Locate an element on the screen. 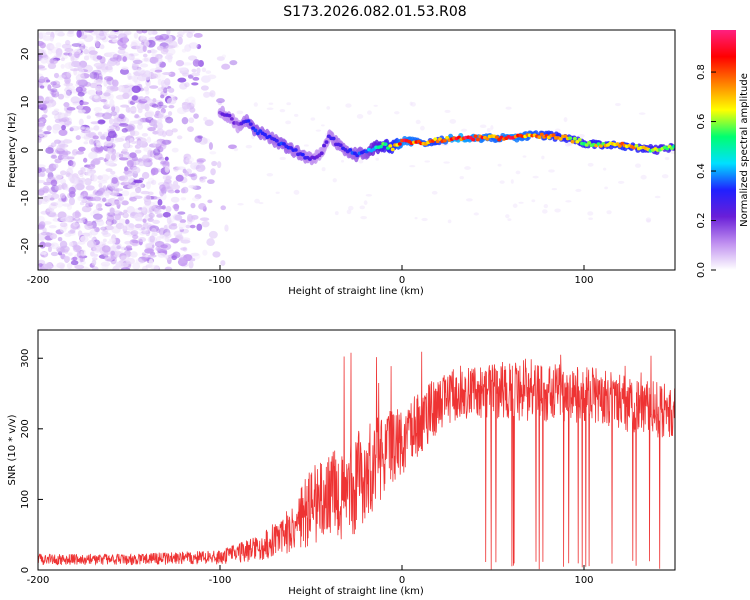 Image resolution: width=750 pixels, height=600 pixels. colorbar-tick-label: 0.4 is located at coordinates (701, 171).